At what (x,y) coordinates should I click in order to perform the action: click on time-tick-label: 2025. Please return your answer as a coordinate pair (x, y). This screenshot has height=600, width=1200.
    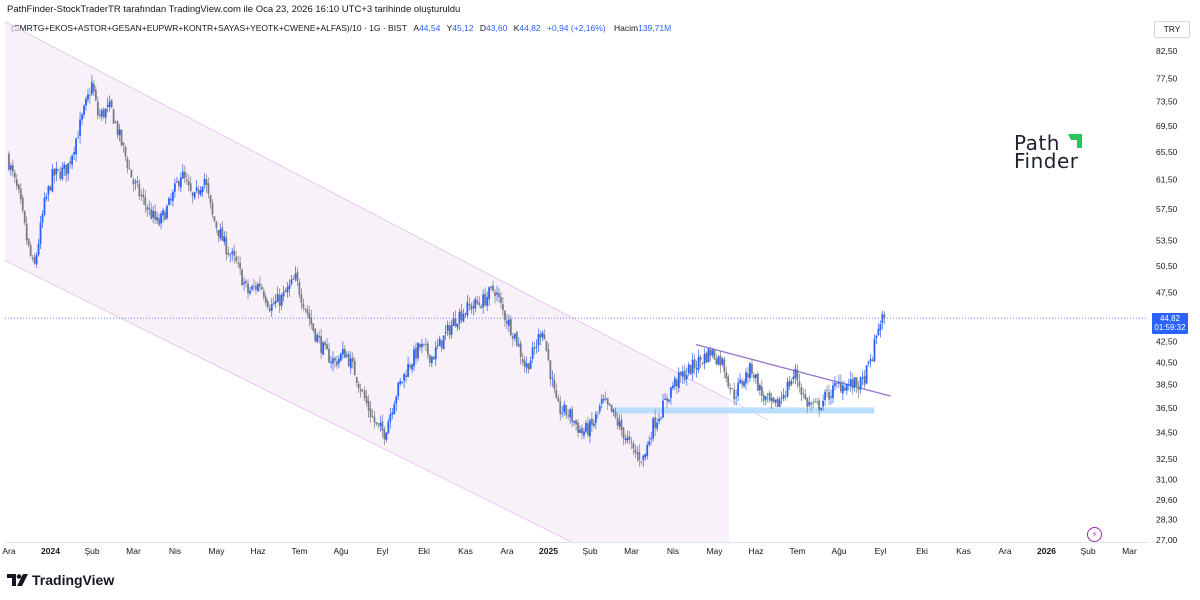
    Looking at the image, I should click on (548, 551).